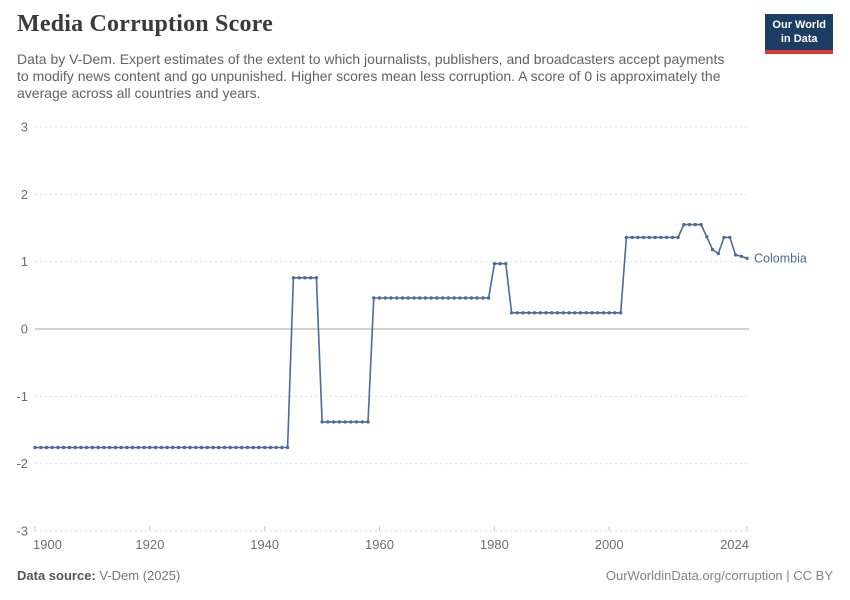 The width and height of the screenshot is (850, 600). Describe the element at coordinates (780, 258) in the screenshot. I see `entity-label-colombia: Colombia` at that location.